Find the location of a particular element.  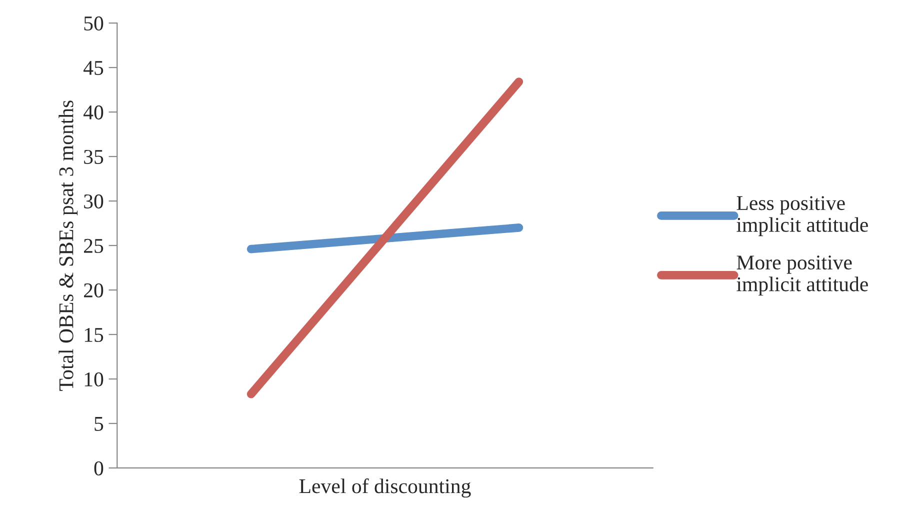

y-tick-label: 30 is located at coordinates (94, 201).